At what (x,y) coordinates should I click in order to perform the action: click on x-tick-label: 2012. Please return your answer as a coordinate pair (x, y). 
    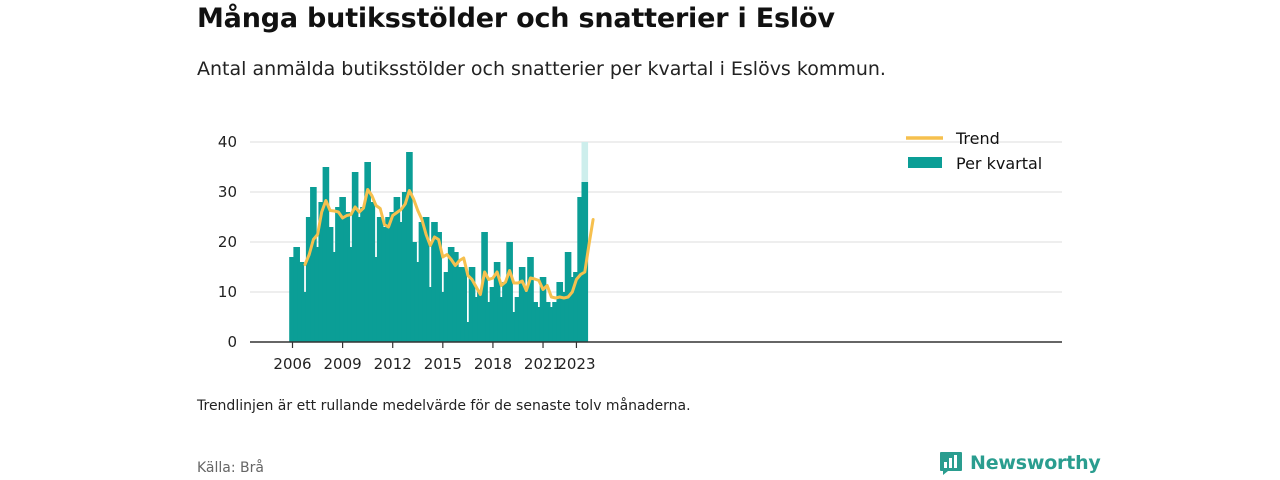
    Looking at the image, I should click on (393, 364).